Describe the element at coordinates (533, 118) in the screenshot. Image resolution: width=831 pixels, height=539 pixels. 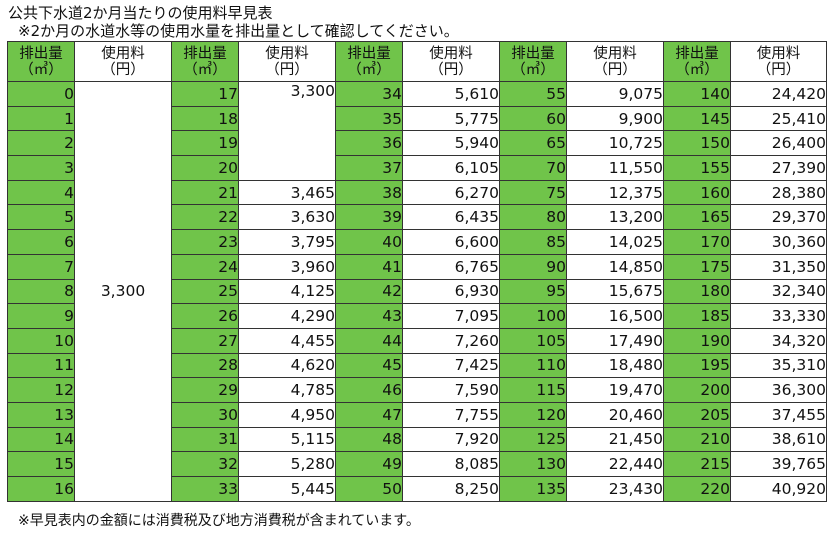
I see `volume-cell: 60` at that location.